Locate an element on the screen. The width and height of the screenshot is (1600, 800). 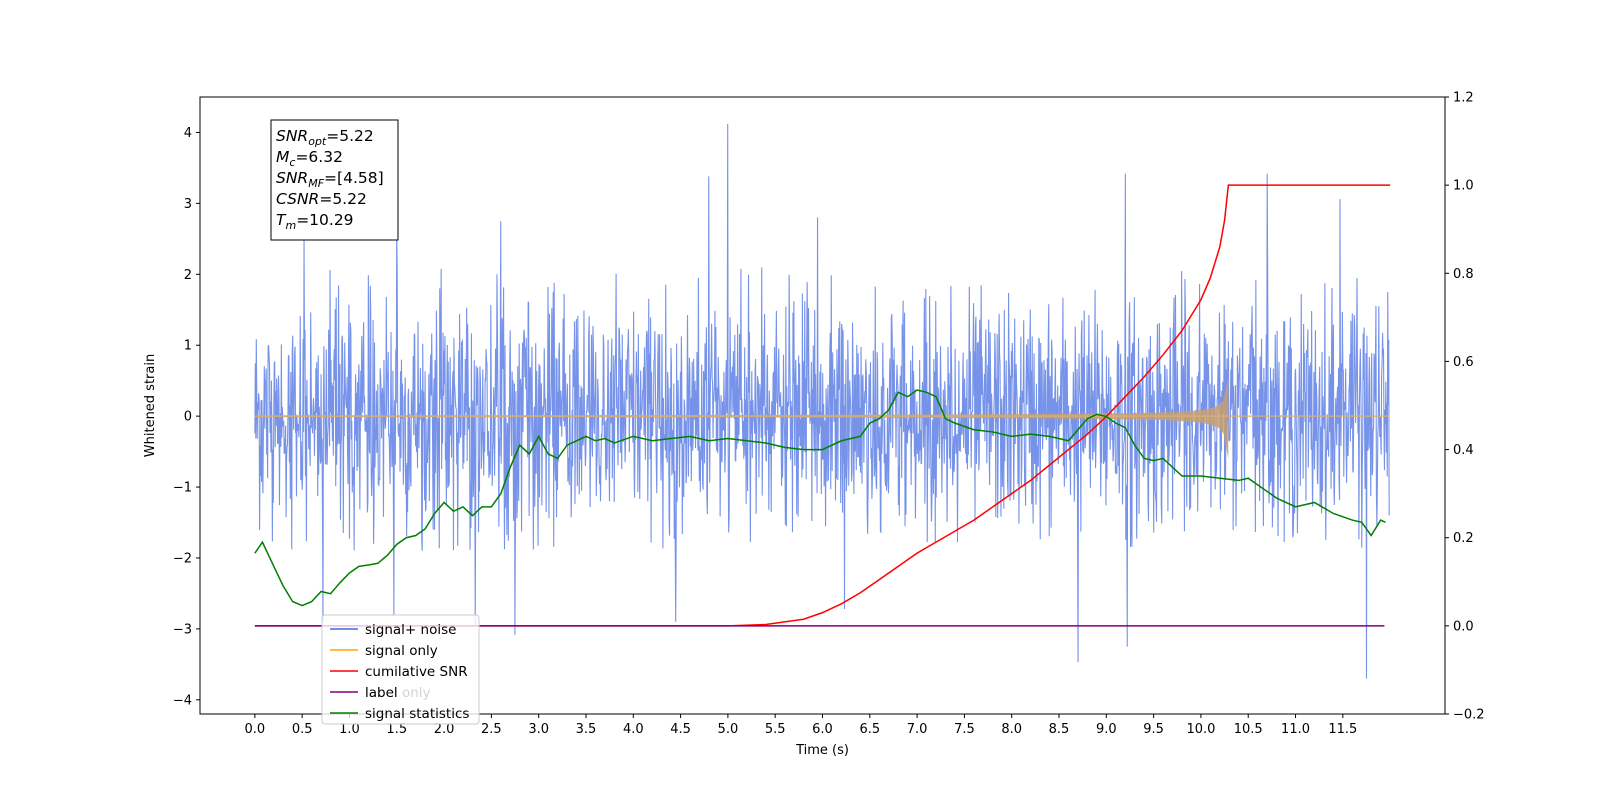
y-axis-left: 4 3 2 1 0 −1 −2 −3 −4 is located at coordinates (186, 417).